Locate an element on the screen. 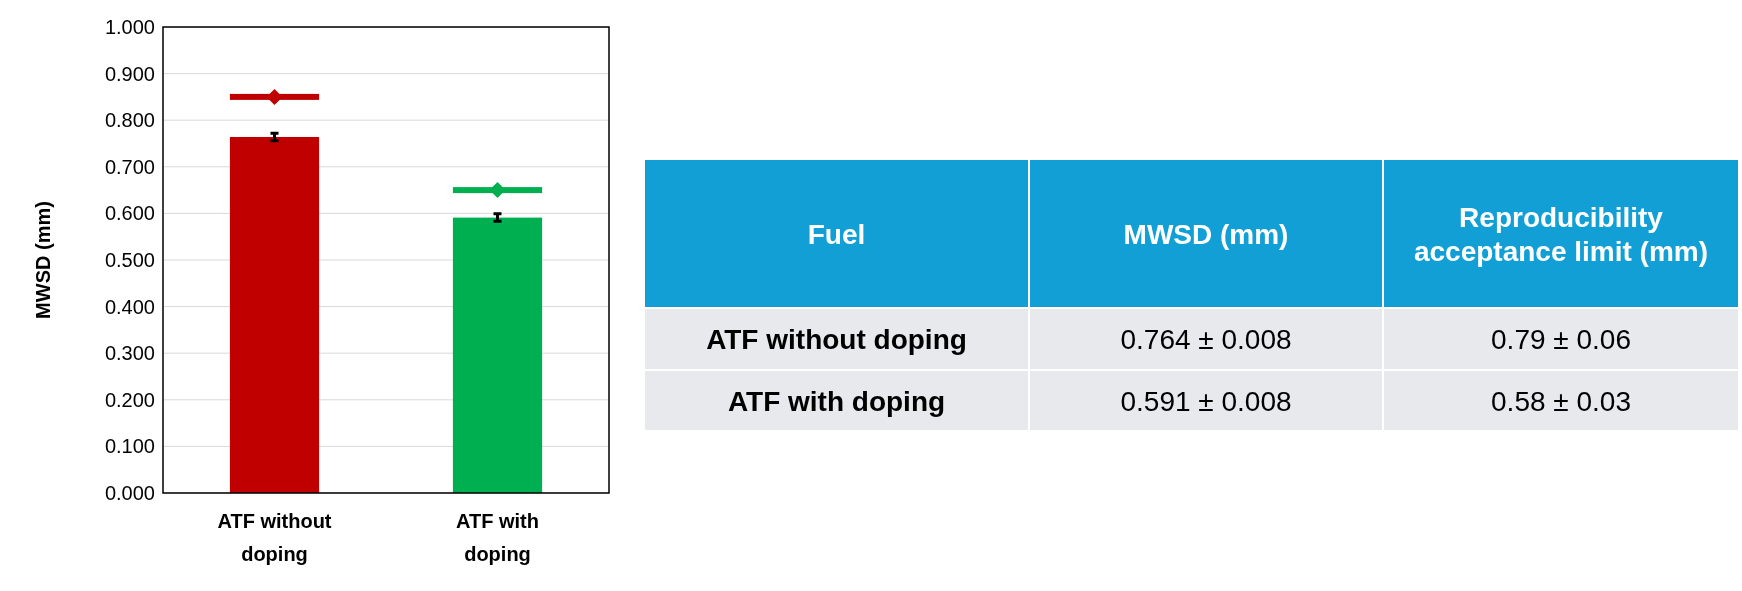 Image resolution: width=1742 pixels, height=591 pixels. text: 0.58 ± 0.03 is located at coordinates (1561, 401).